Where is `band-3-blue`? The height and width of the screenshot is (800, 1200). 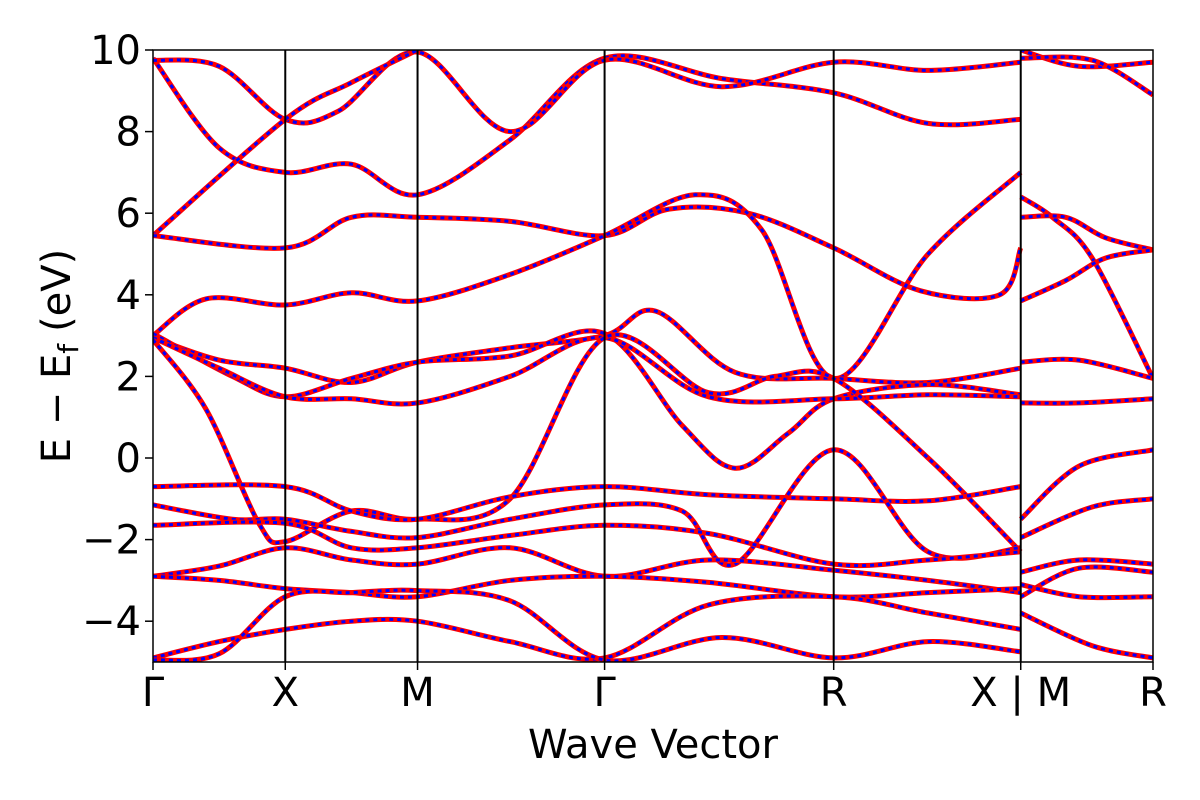
band-3-blue is located at coordinates (588, 253).